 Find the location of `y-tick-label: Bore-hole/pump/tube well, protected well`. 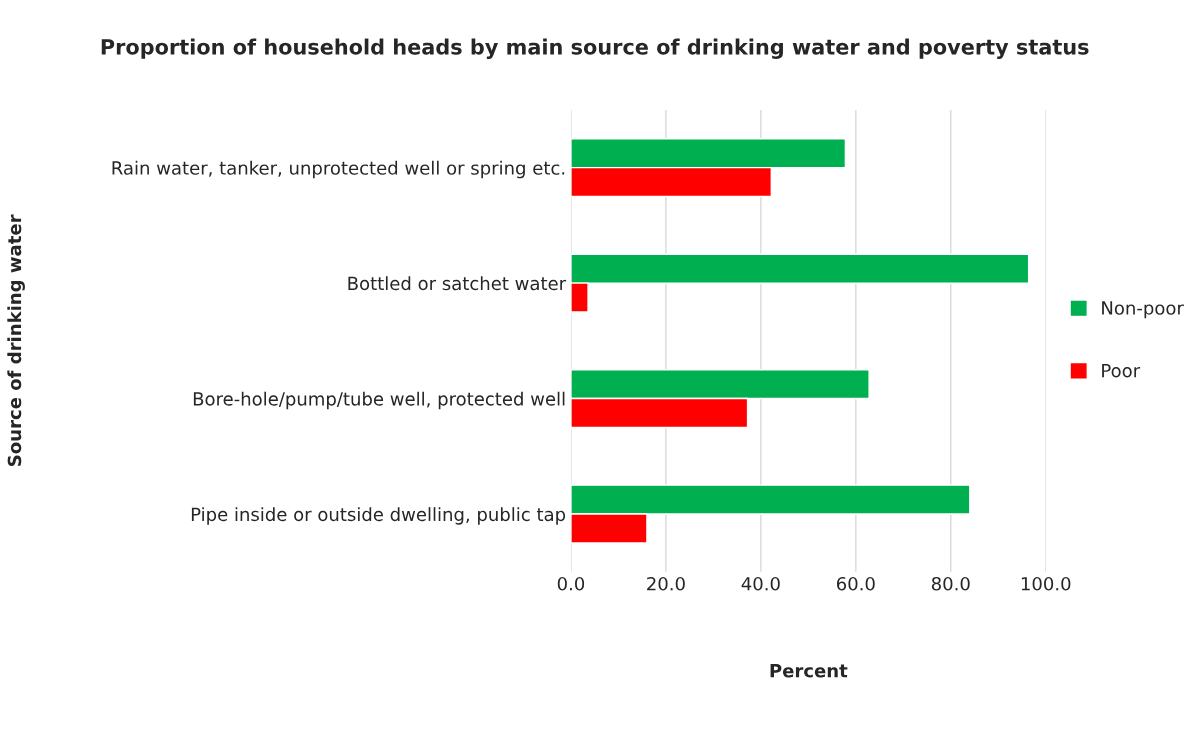

y-tick-label: Bore-hole/pump/tube well, protected well is located at coordinates (379, 400).